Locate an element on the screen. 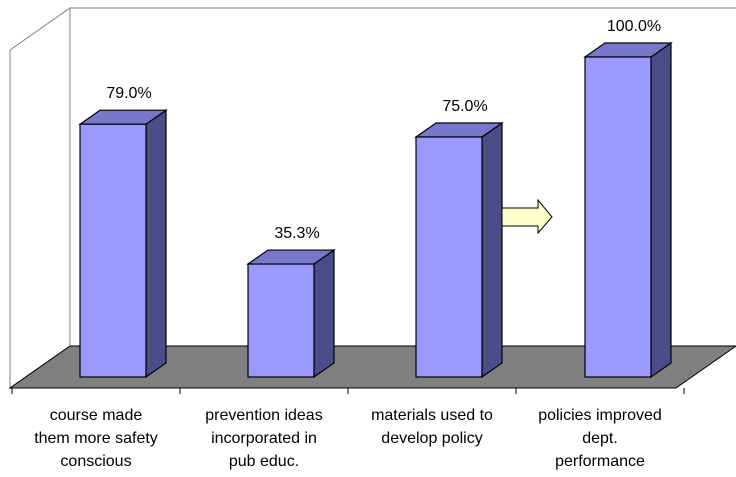 The image size is (736, 477). category-label-3: materials used to develop policy is located at coordinates (432, 427).